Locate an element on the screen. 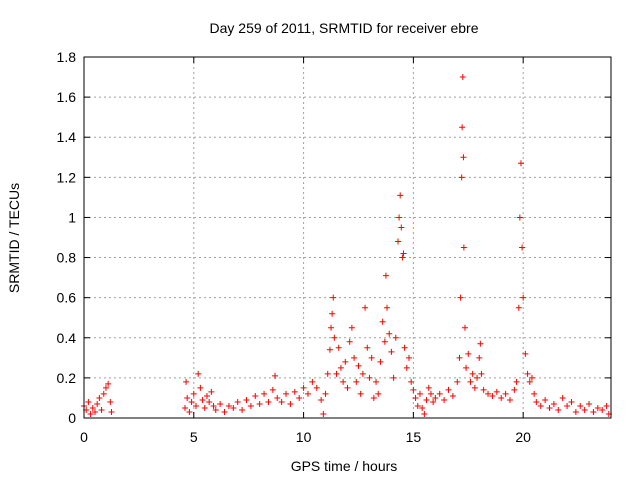 The width and height of the screenshot is (640, 480). y-axis-label: SRMTID / TECUs is located at coordinates (14, 238).